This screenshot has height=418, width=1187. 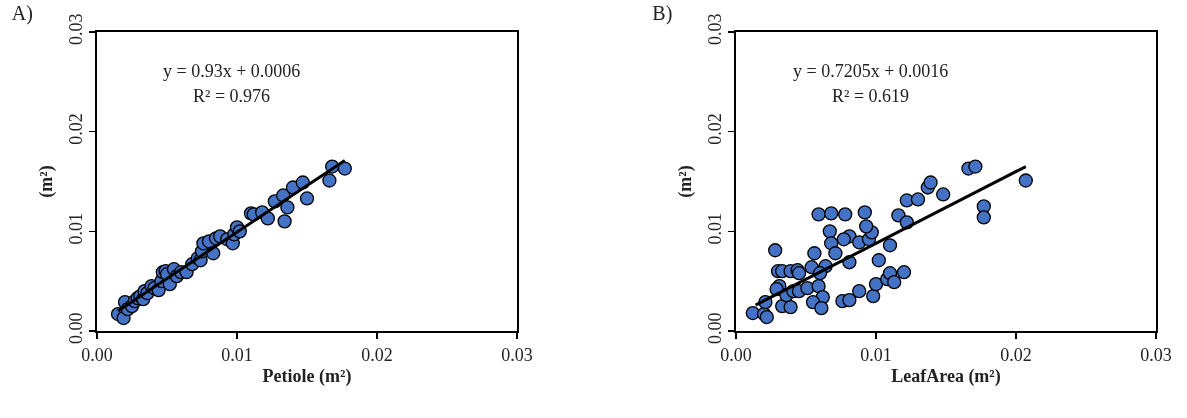 I want to click on annotation: y = 0.93x + 0.0006, so click(x=232, y=71).